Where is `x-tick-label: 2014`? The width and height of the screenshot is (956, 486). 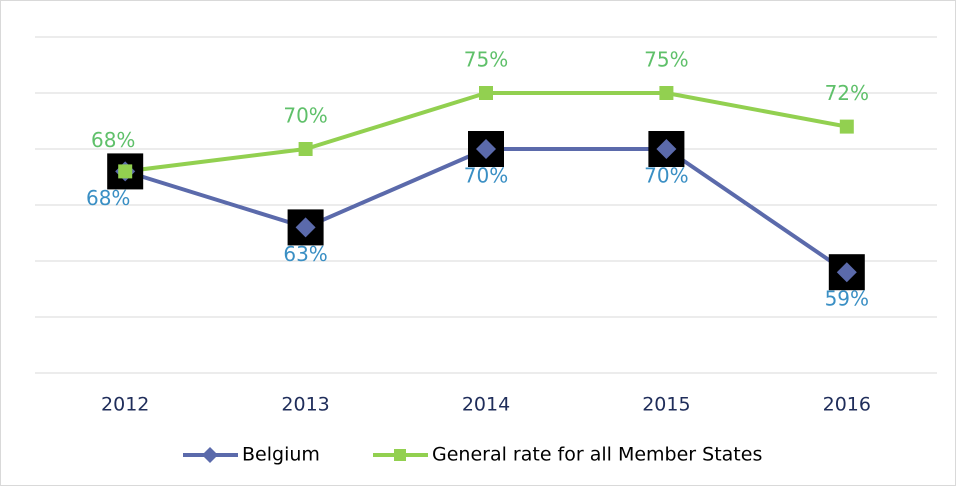 x-tick-label: 2014 is located at coordinates (486, 405).